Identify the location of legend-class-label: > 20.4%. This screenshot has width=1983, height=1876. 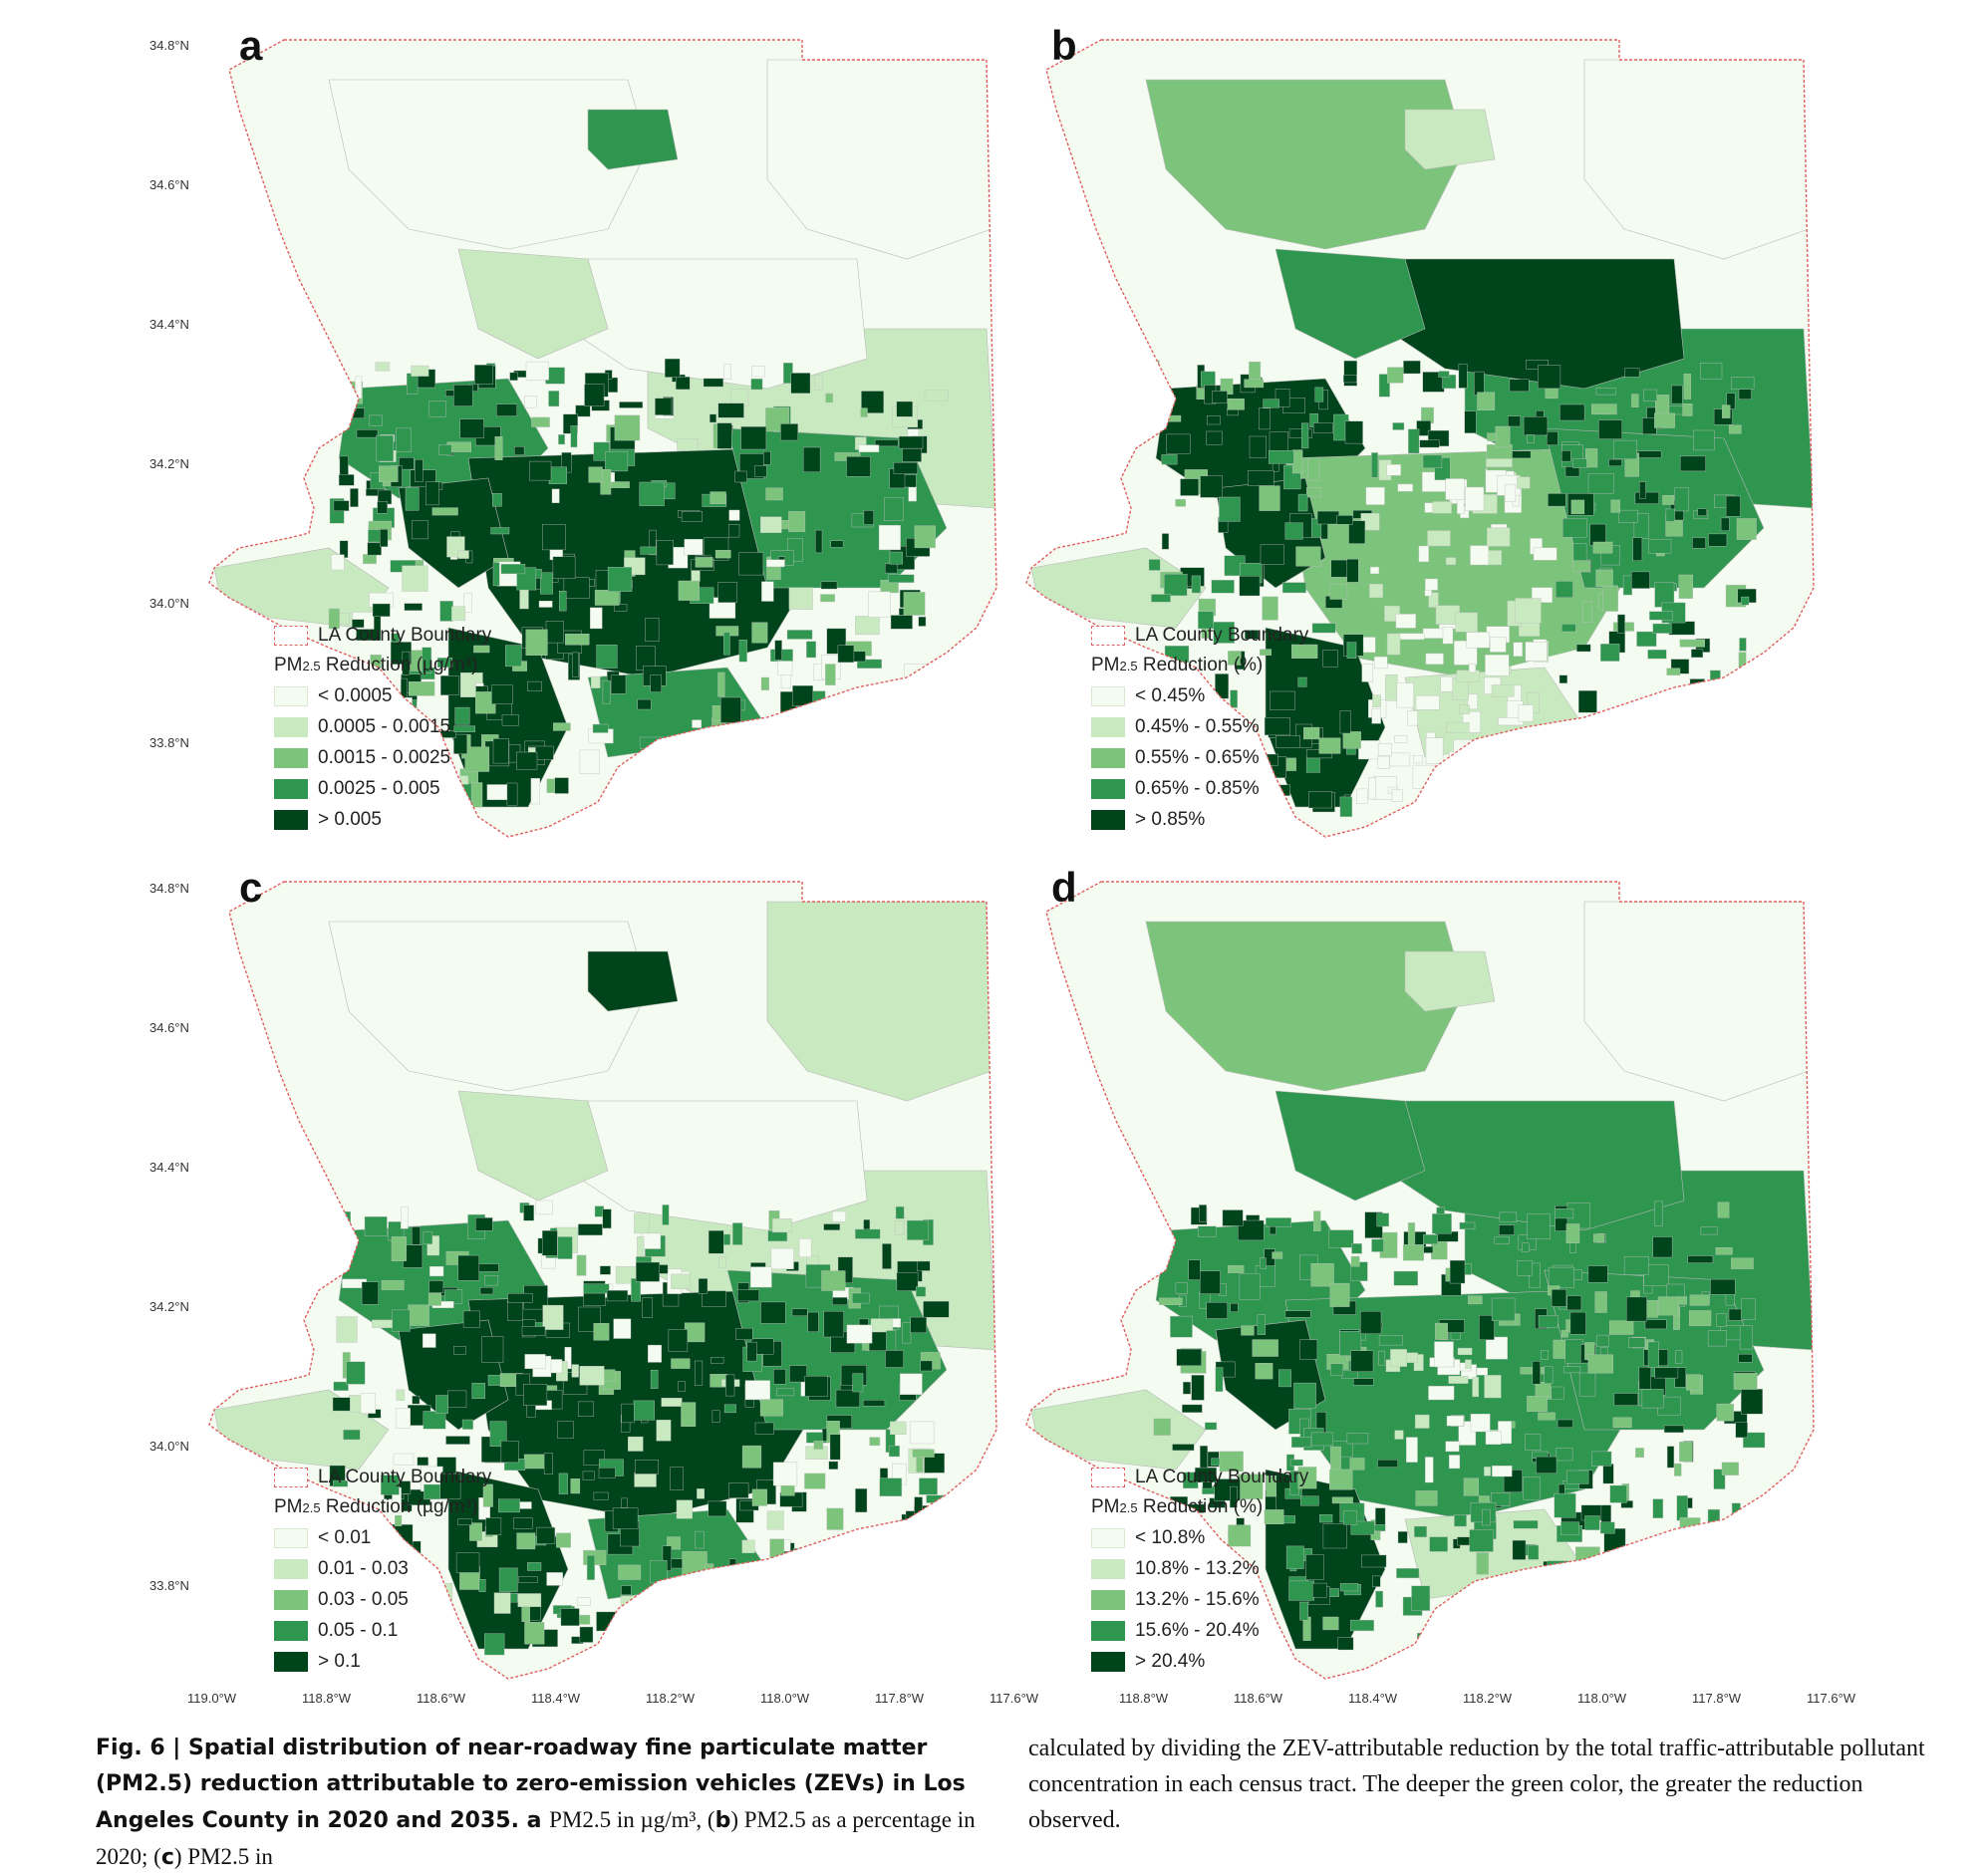
(1170, 1661).